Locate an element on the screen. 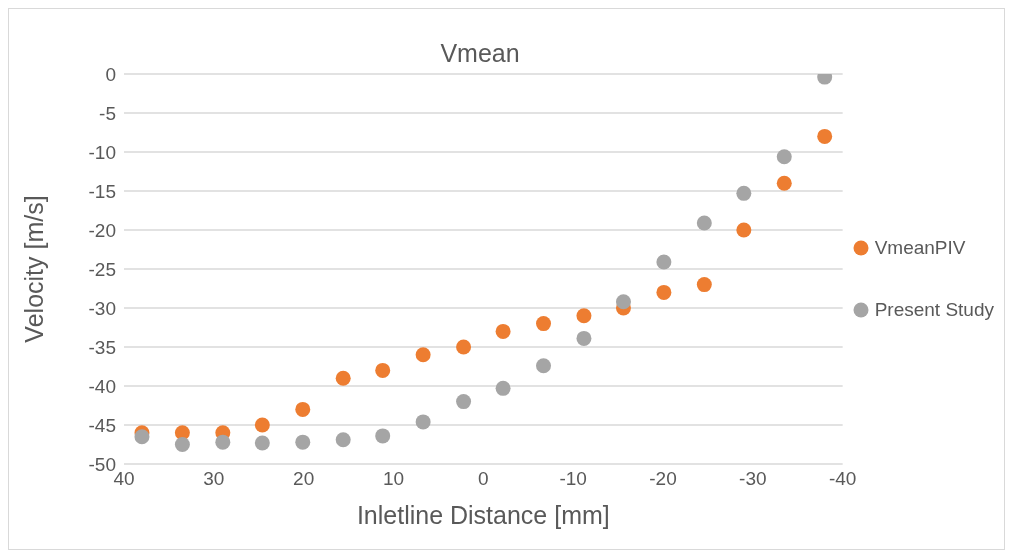 The width and height of the screenshot is (1011, 558). x-tick-label: 0 is located at coordinates (483, 479).